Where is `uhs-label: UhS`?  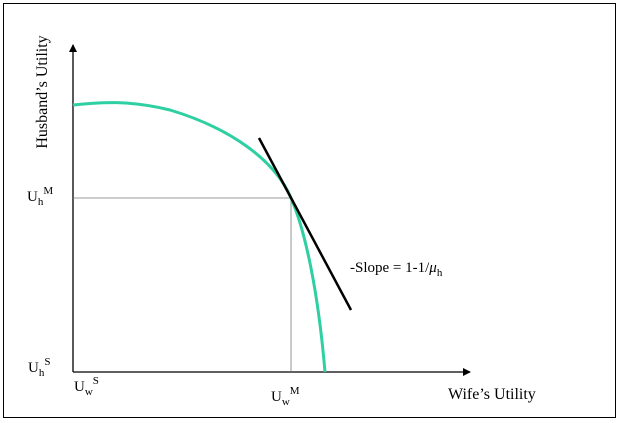
uhs-label: UhS is located at coordinates (39, 367).